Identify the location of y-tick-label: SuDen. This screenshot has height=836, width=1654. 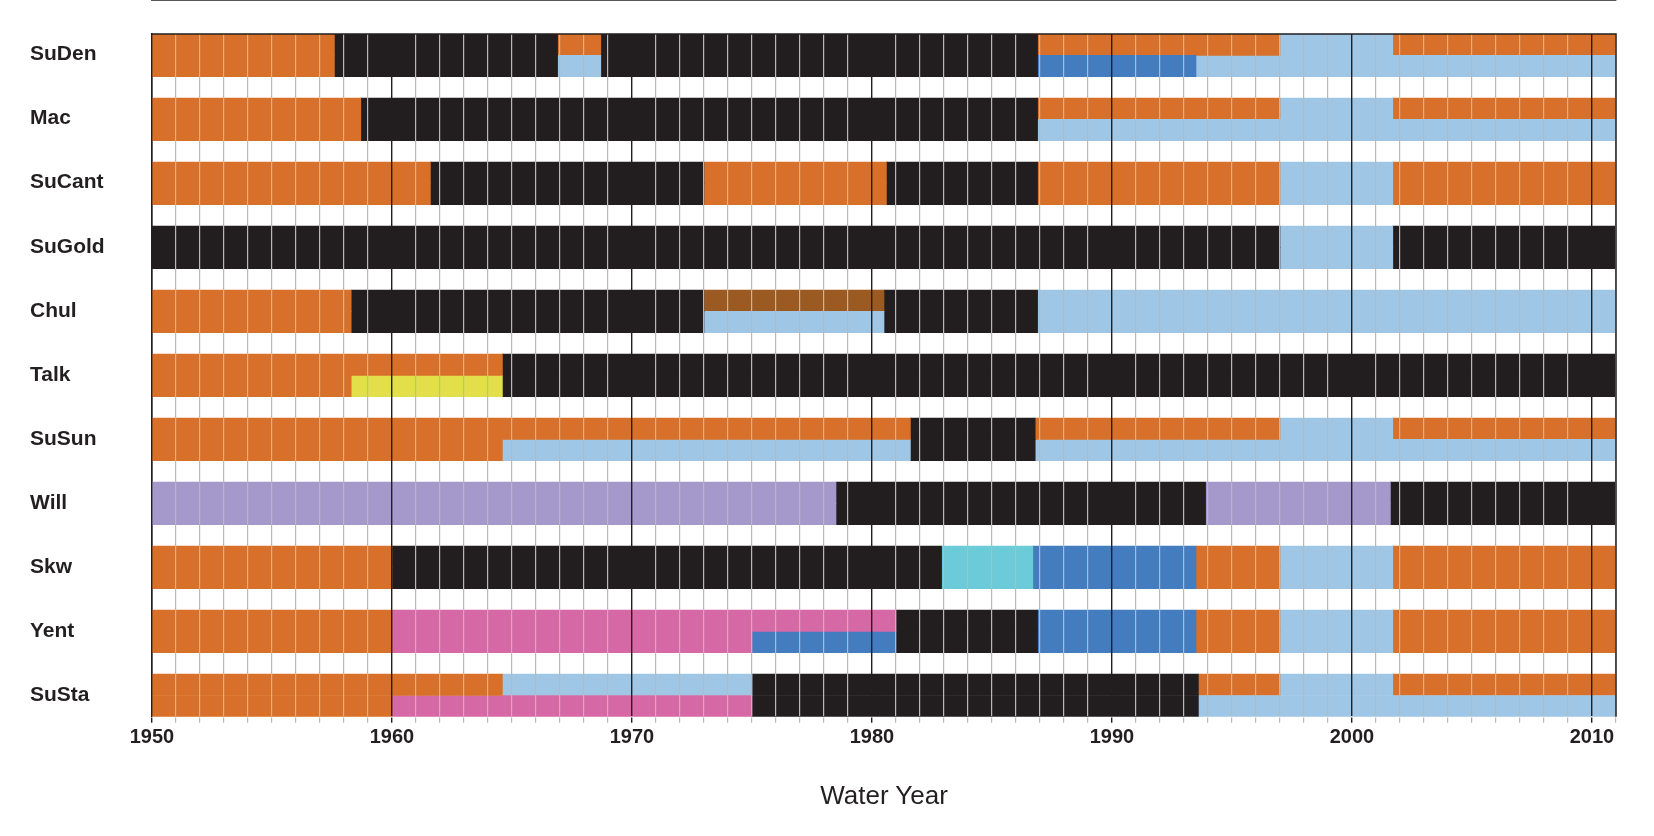
(63, 53).